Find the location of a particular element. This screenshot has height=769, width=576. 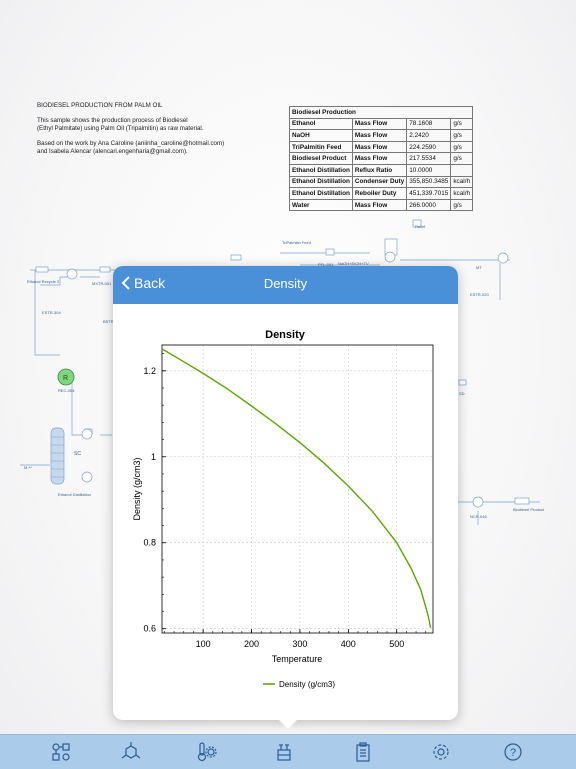

fs-label-sc: SC is located at coordinates (77, 454).